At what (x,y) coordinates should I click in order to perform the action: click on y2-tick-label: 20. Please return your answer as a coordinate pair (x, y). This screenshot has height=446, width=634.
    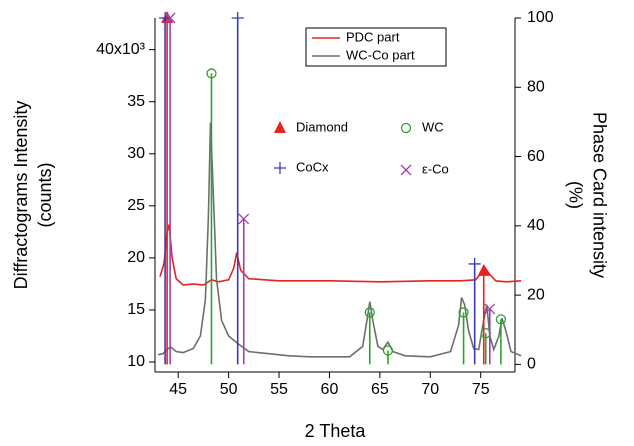
    Looking at the image, I should click on (536, 294).